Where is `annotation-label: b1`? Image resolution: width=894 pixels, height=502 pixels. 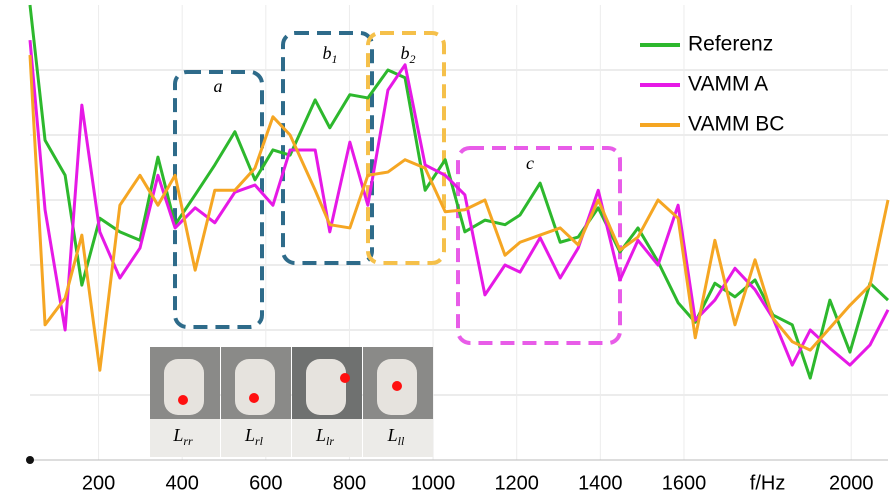 annotation-label: b1 is located at coordinates (330, 54).